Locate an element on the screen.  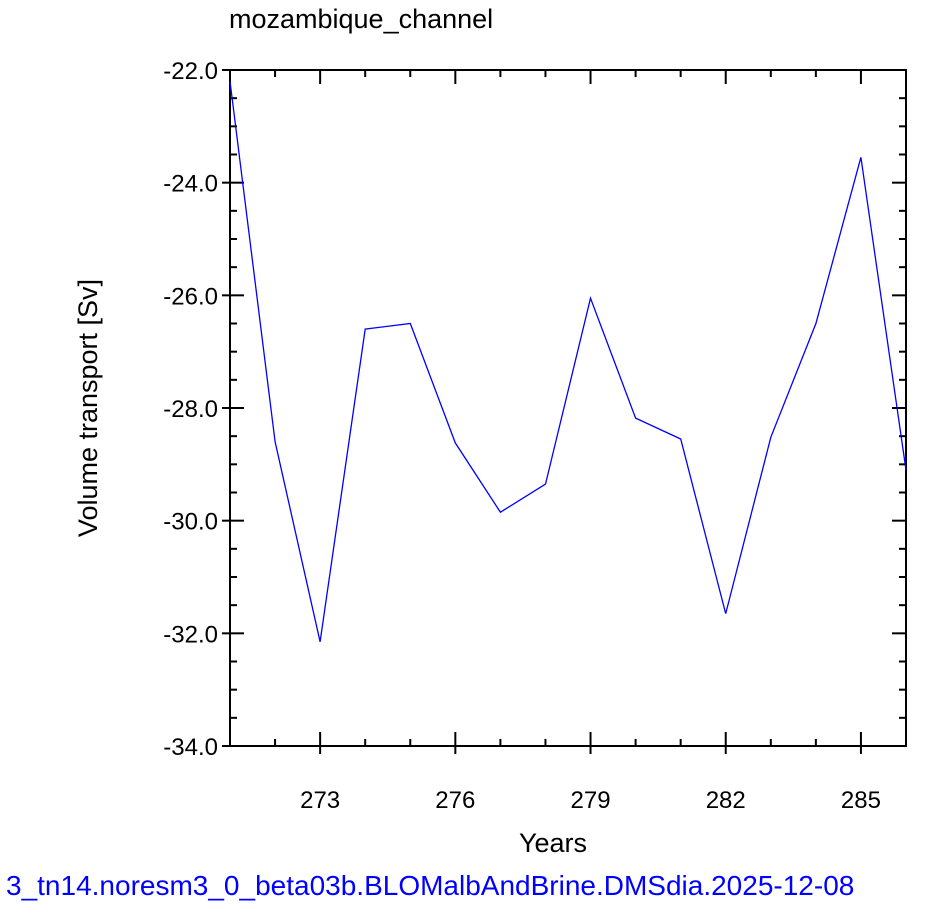
x-axis-title: Years is located at coordinates (553, 843).